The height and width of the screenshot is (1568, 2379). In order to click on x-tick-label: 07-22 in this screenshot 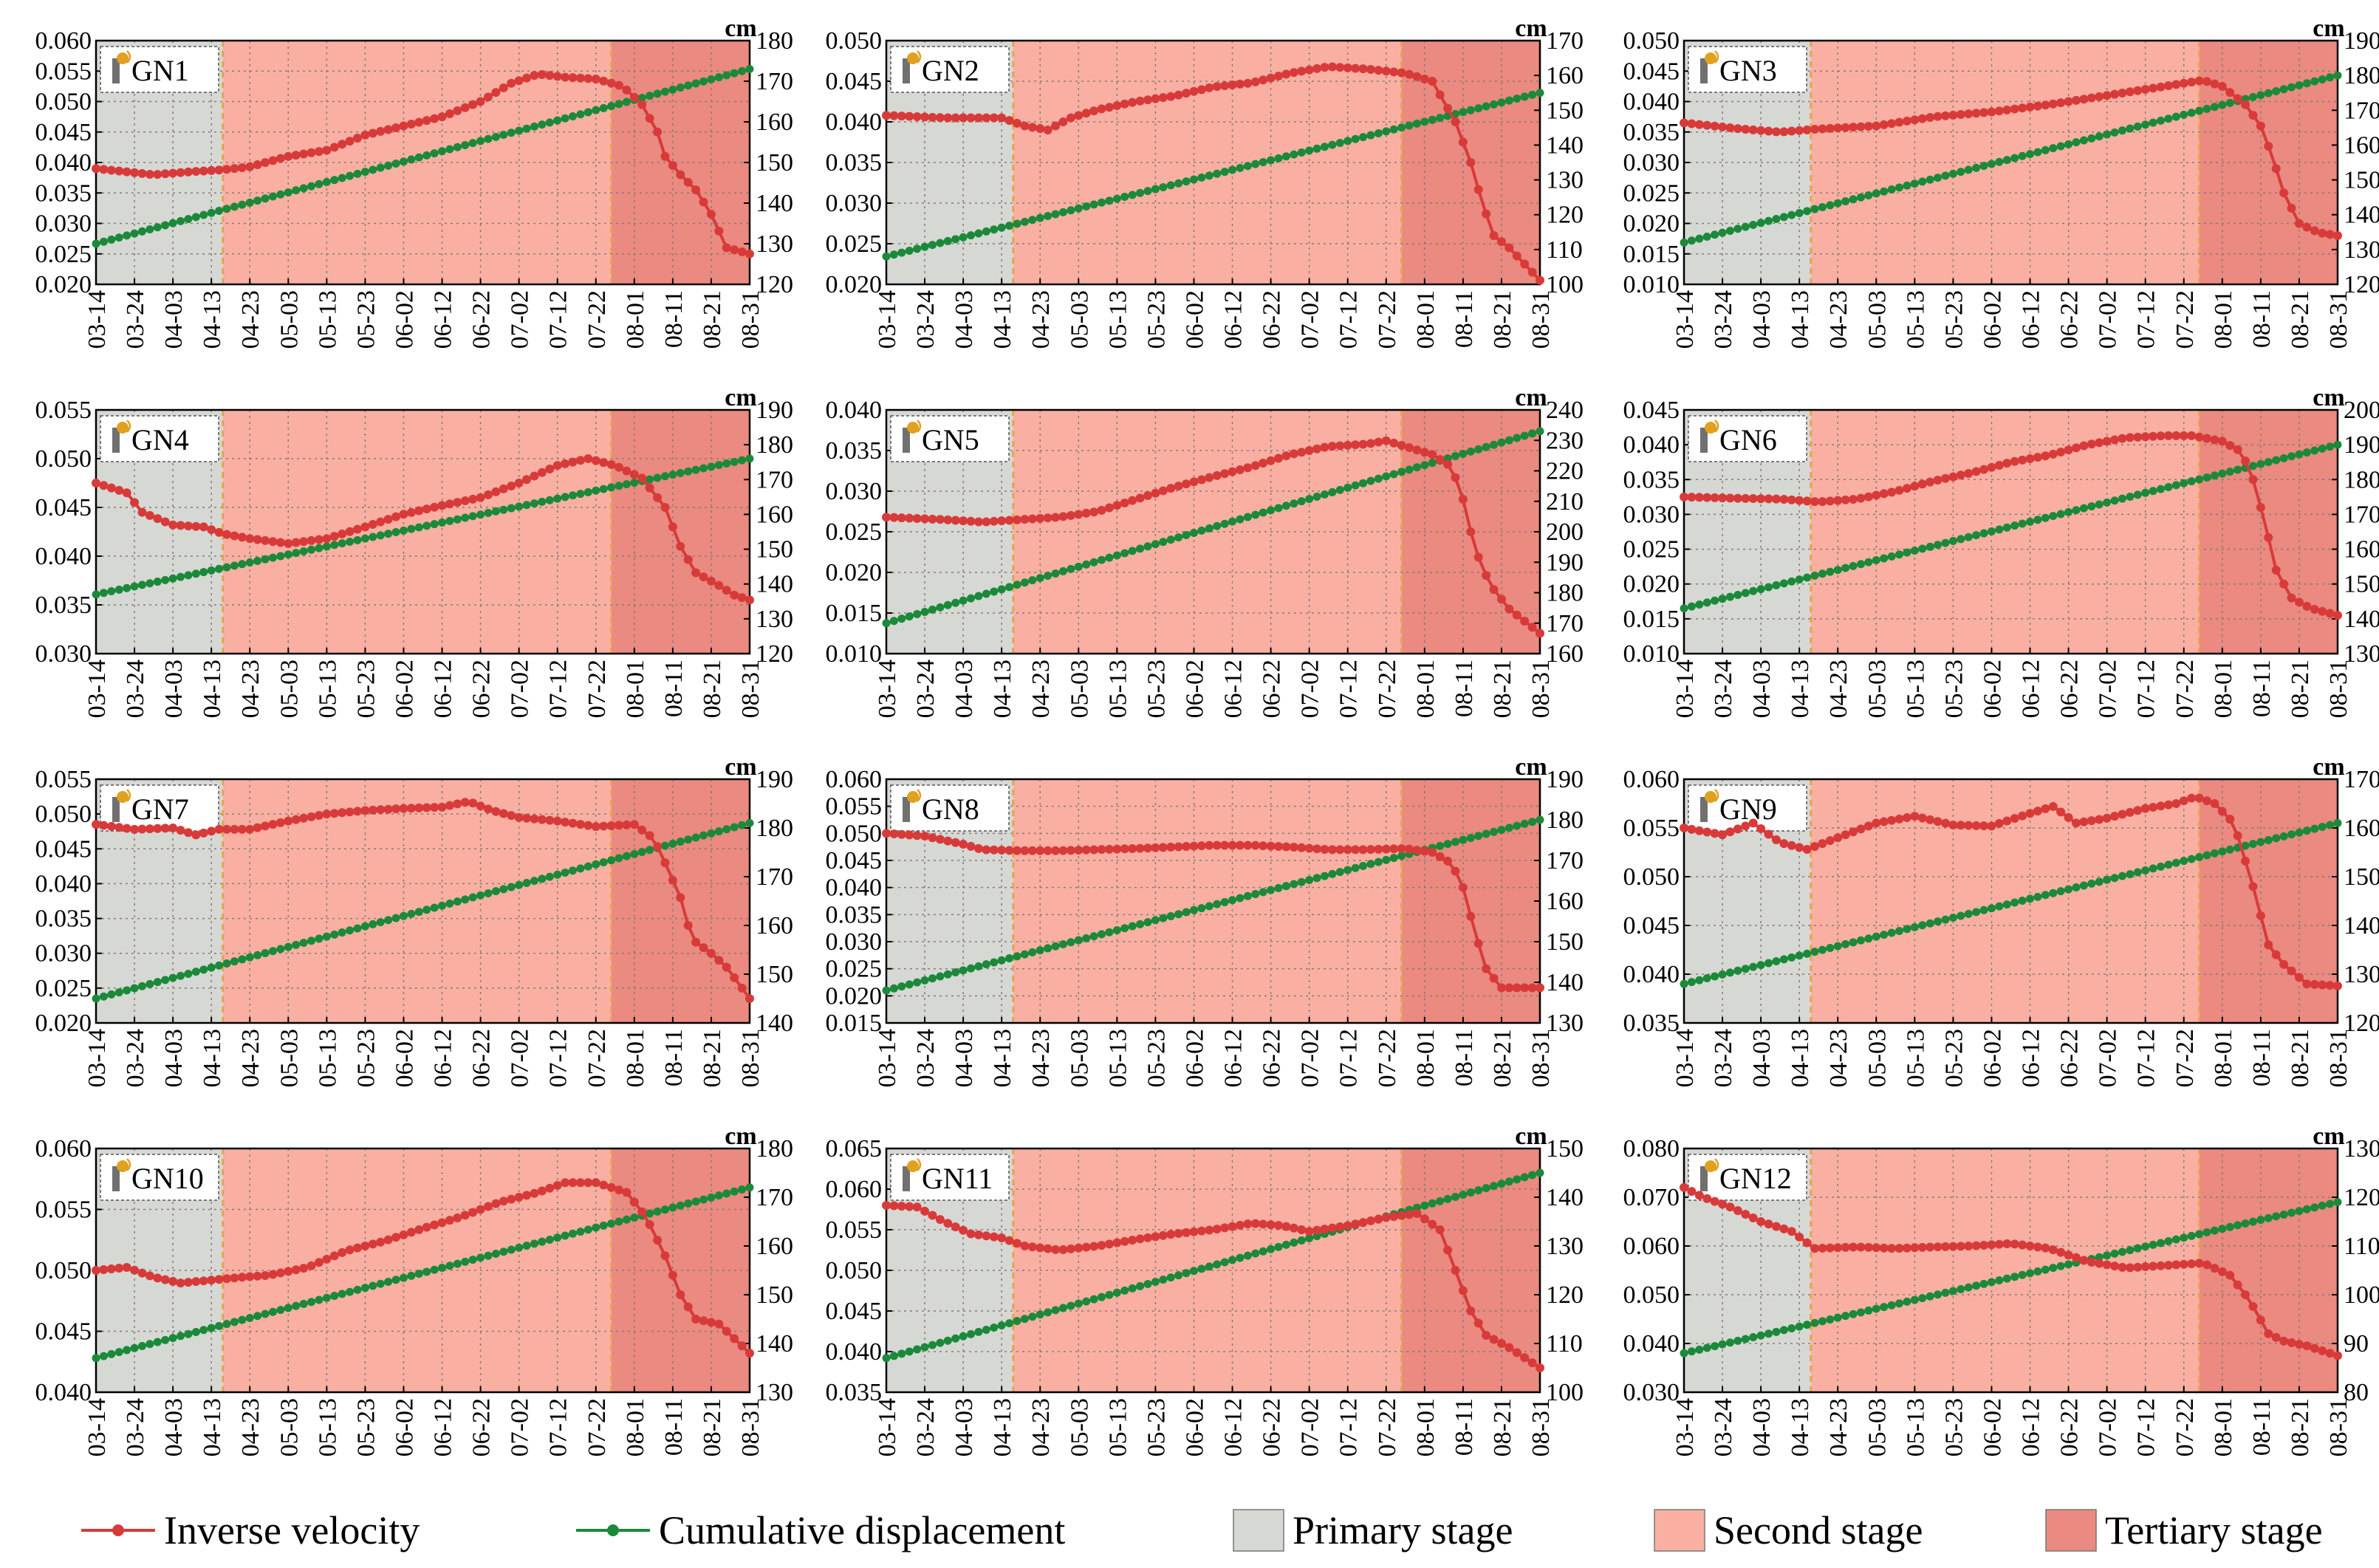, I will do `click(1387, 689)`.